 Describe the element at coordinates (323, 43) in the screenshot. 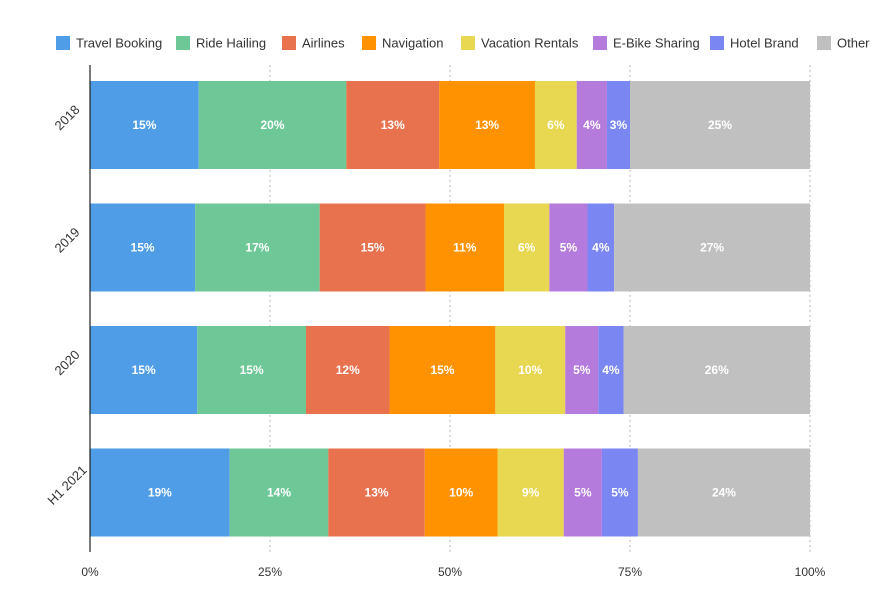

I see `legend-label: Airlines` at that location.